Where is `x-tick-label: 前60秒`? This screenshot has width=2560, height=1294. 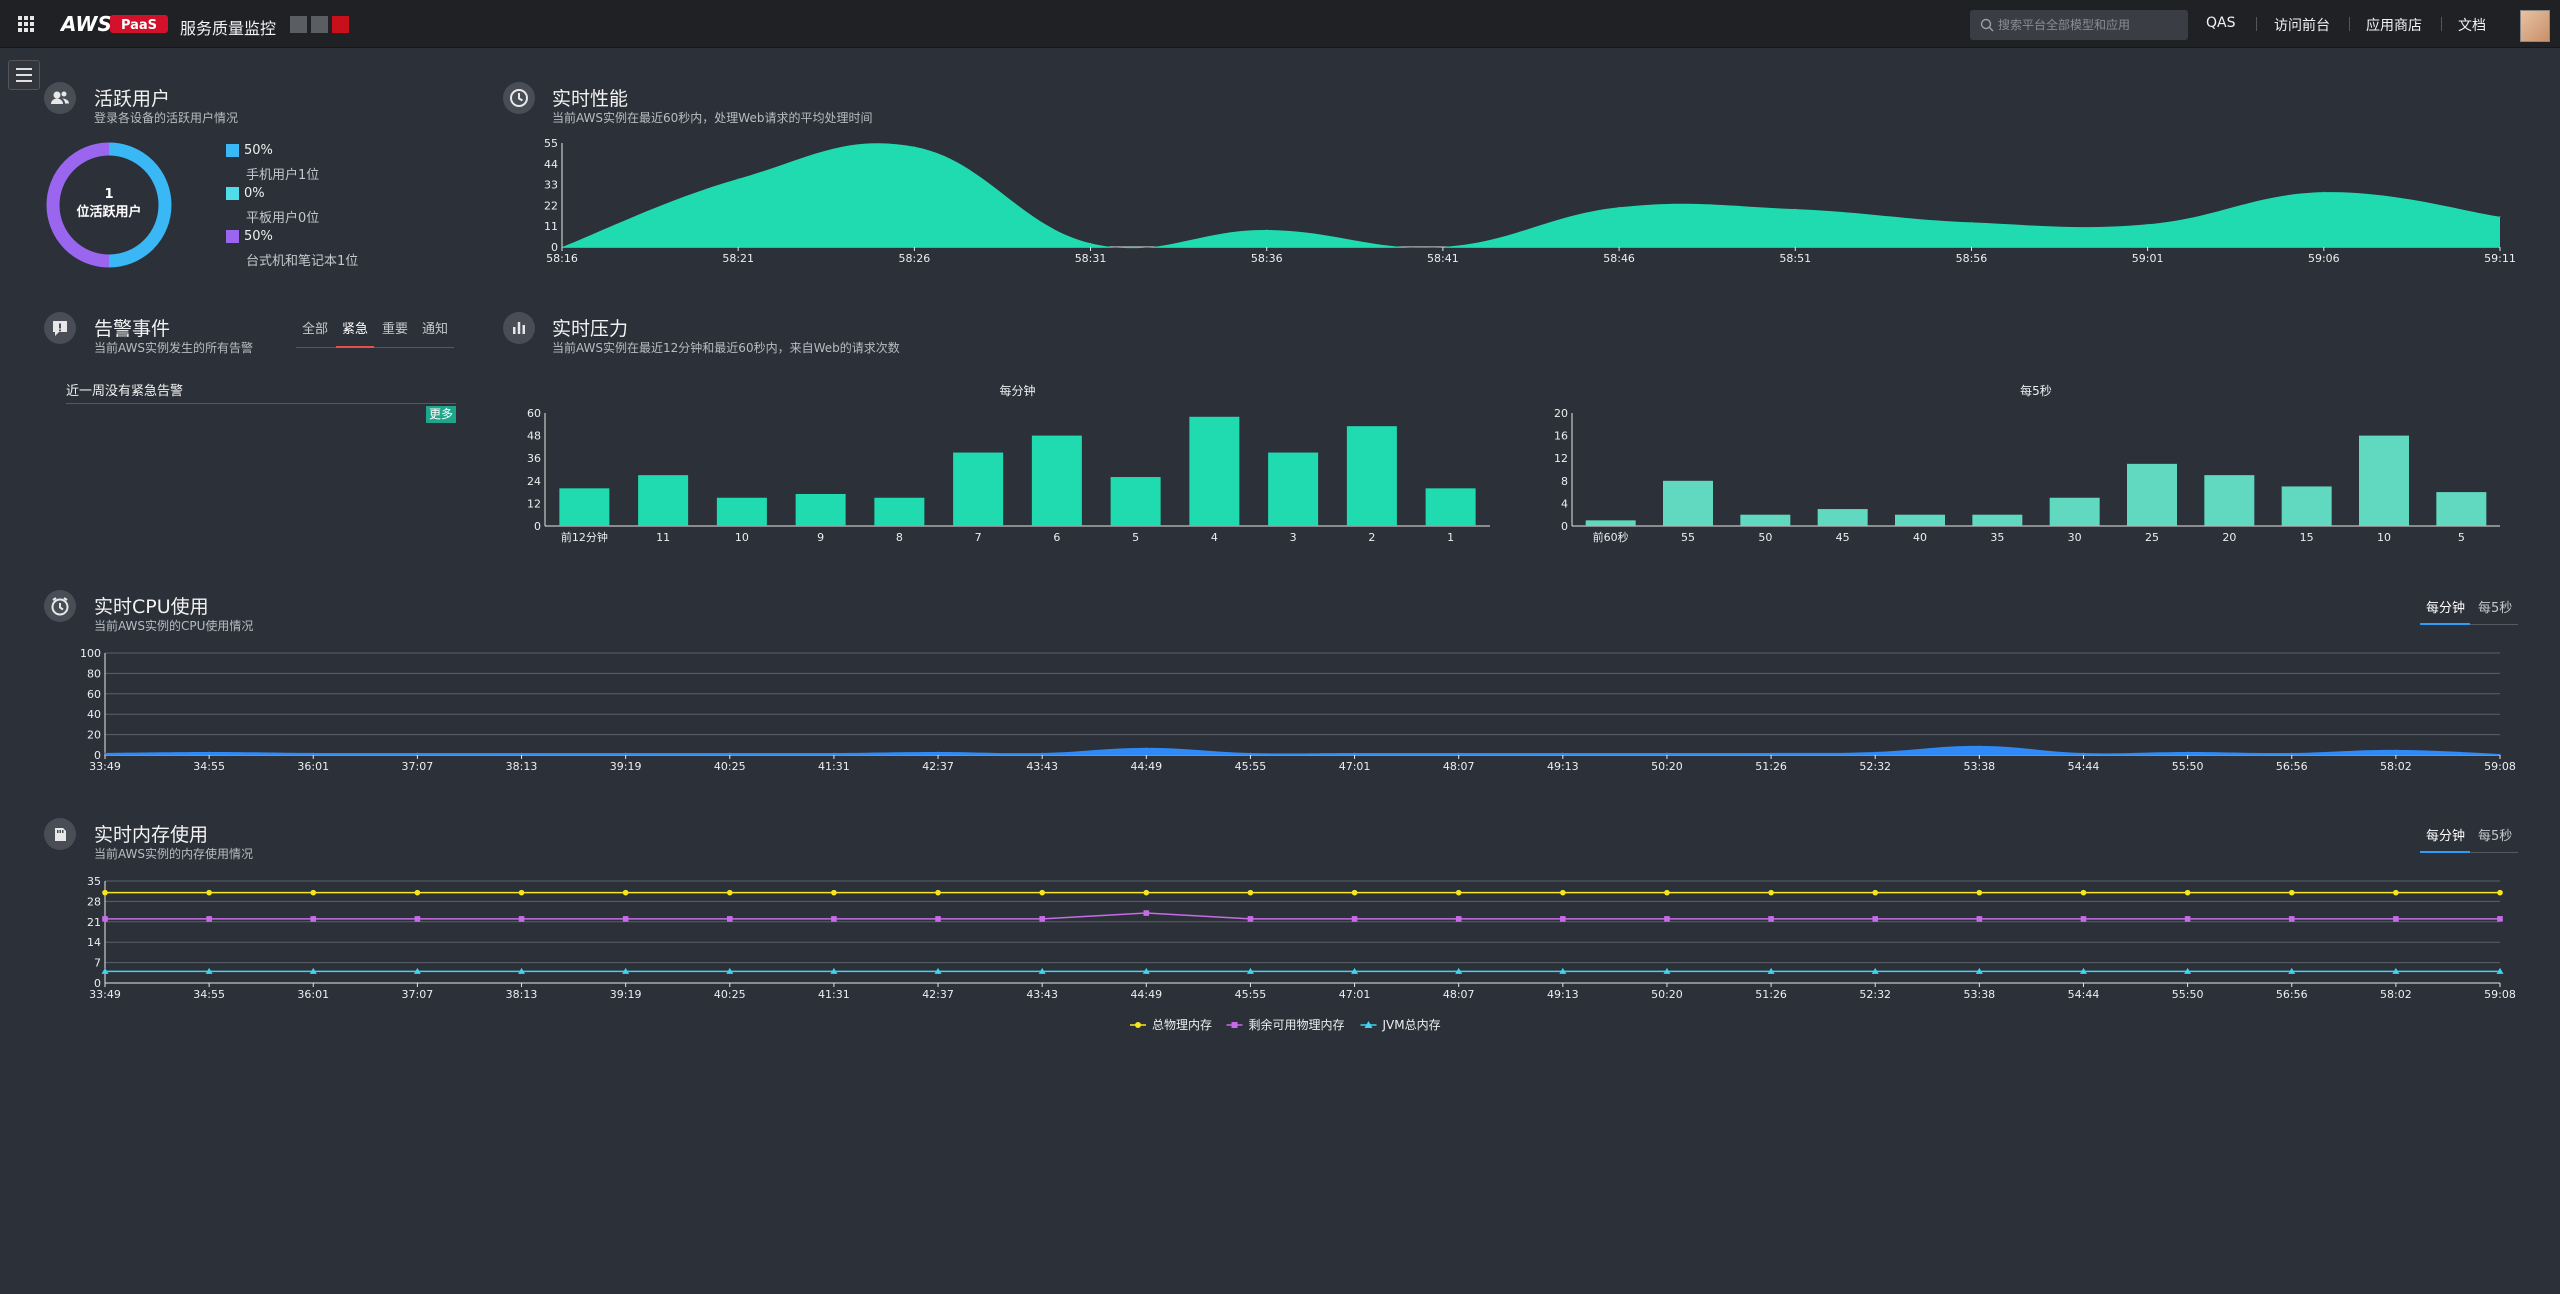 x-tick-label: 前60秒 is located at coordinates (1611, 537).